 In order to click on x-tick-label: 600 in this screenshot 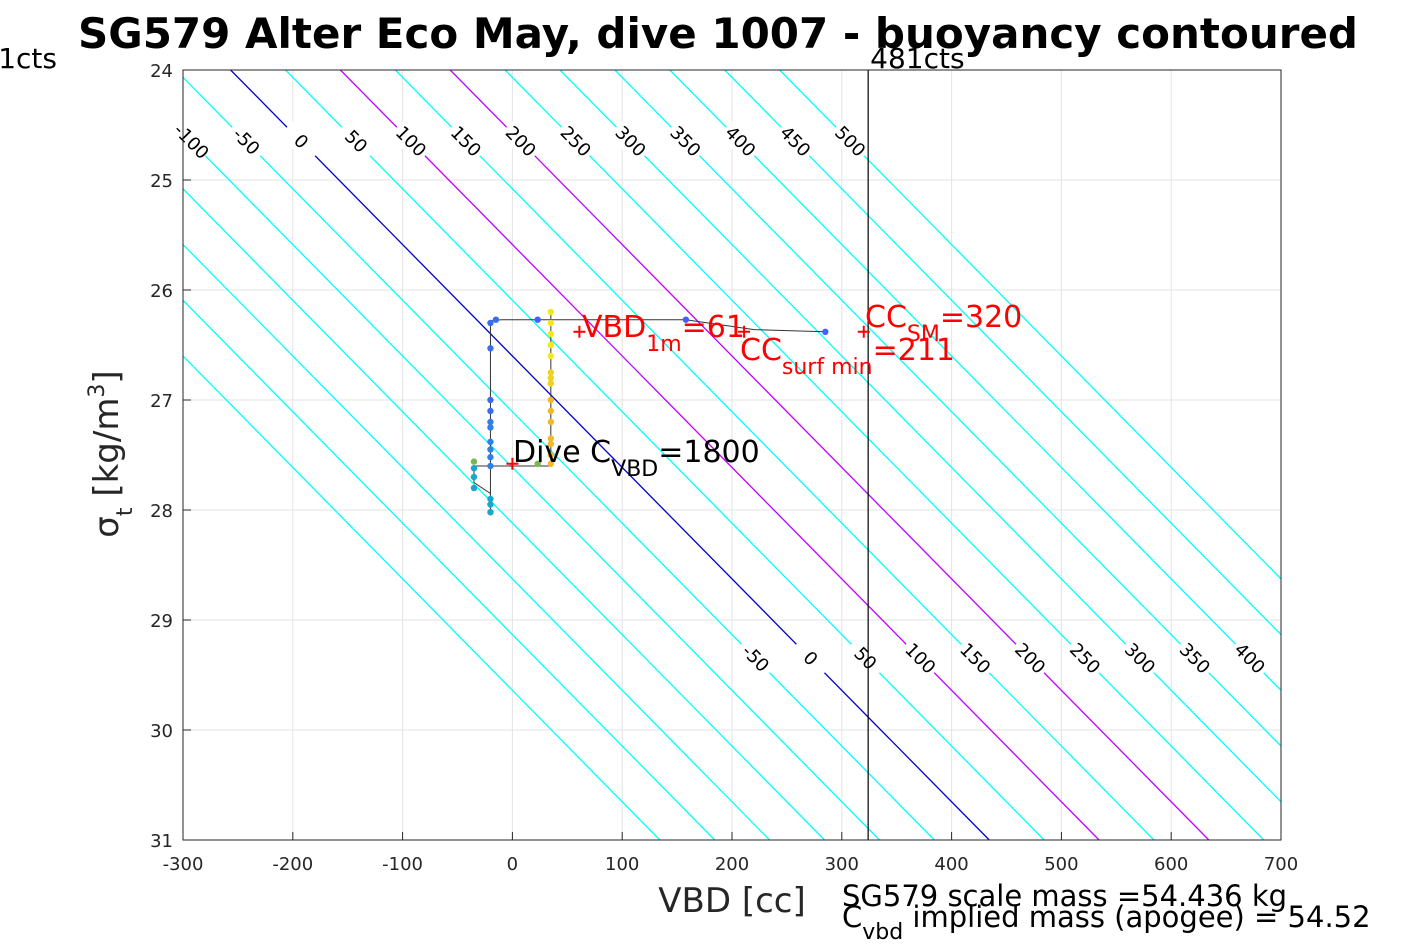, I will do `click(1171, 864)`.